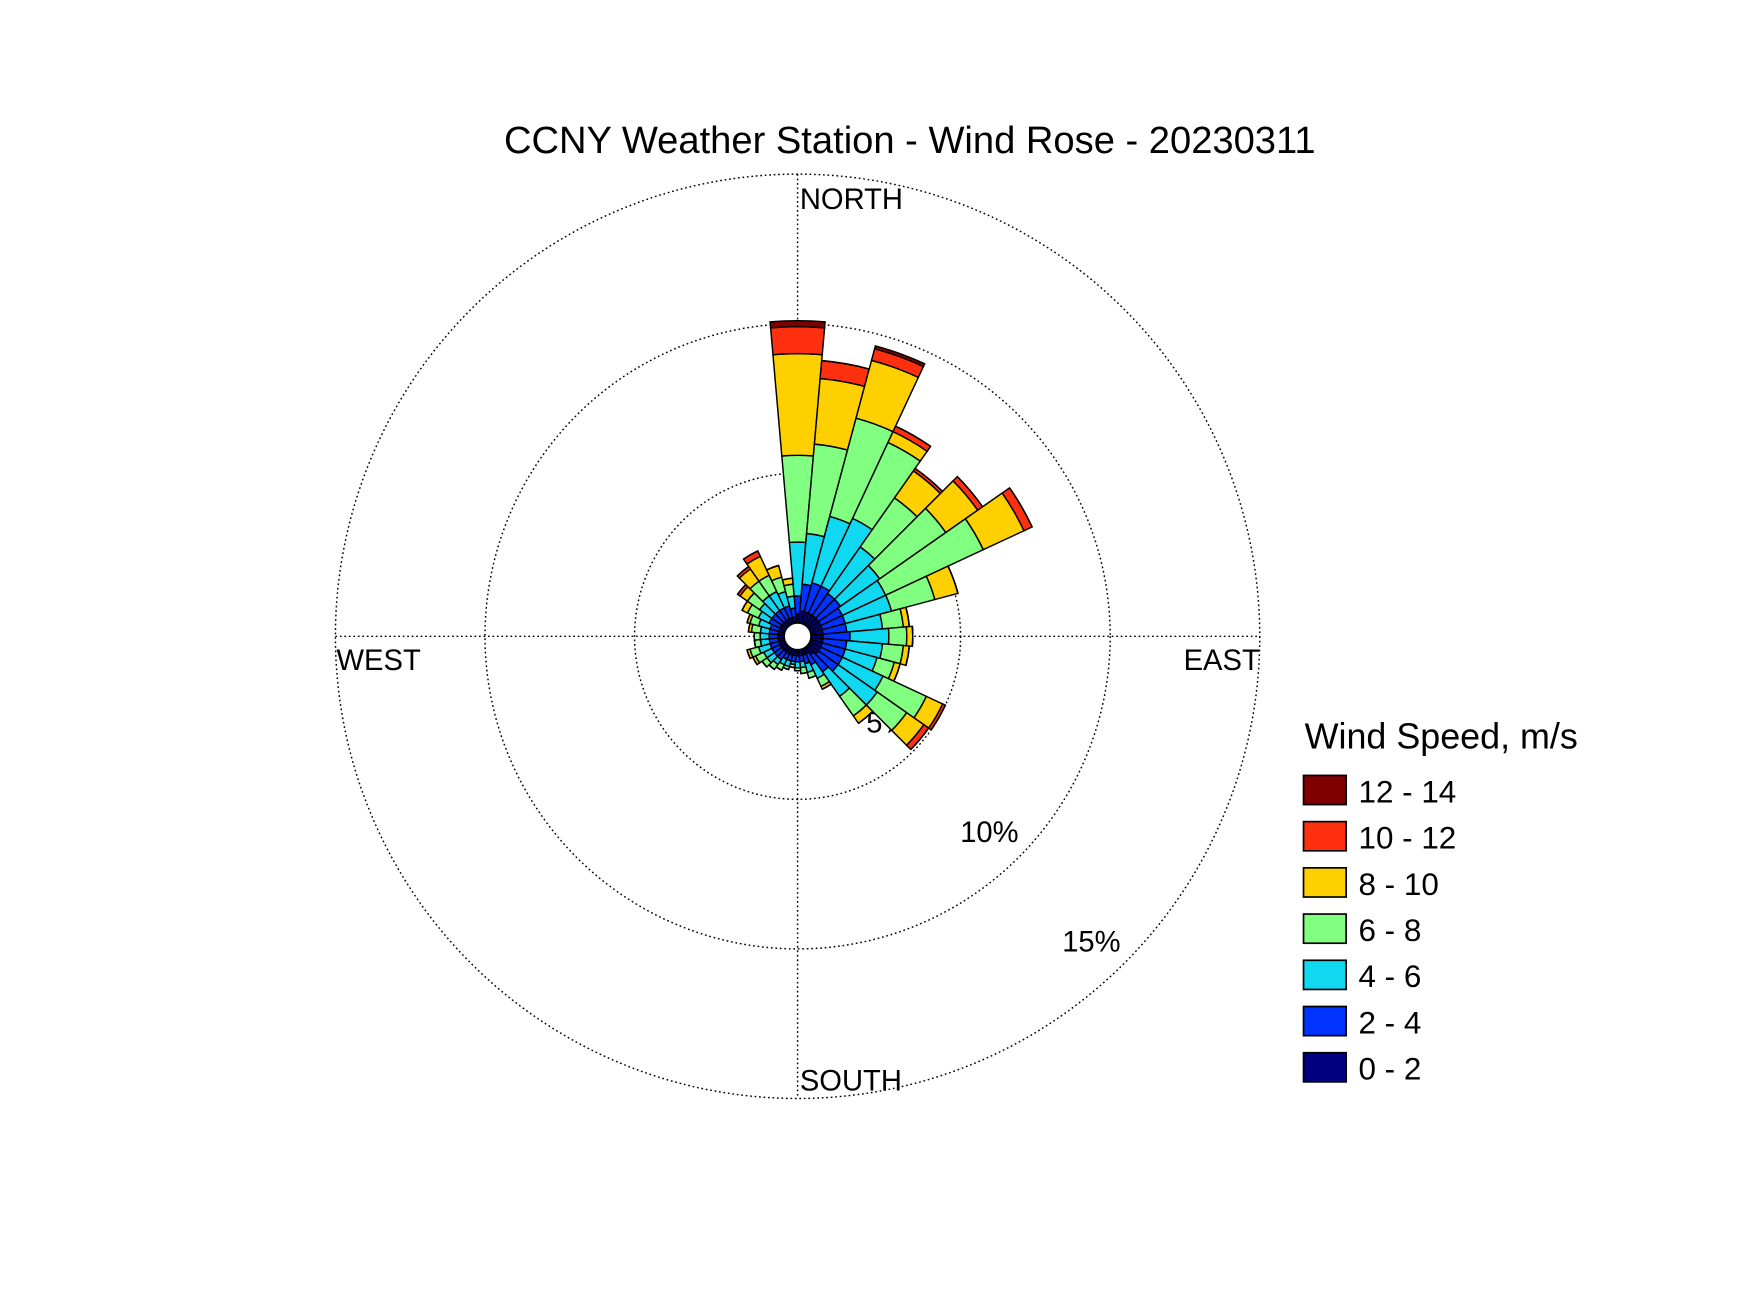  What do you see at coordinates (1389, 1069) in the screenshot?
I see `legend-label: 0 - 2` at bounding box center [1389, 1069].